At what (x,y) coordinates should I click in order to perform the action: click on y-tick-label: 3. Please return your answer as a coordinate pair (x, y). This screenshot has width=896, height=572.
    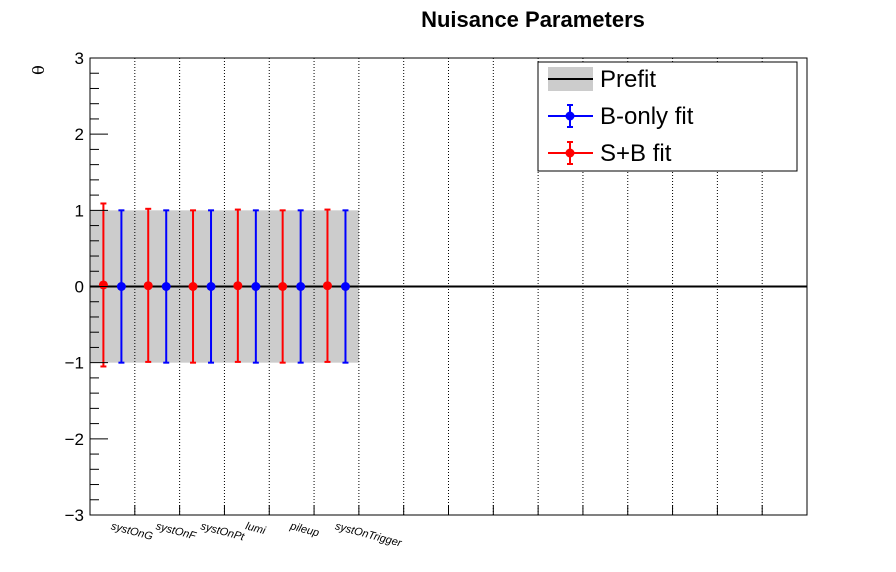
    Looking at the image, I should click on (79, 58).